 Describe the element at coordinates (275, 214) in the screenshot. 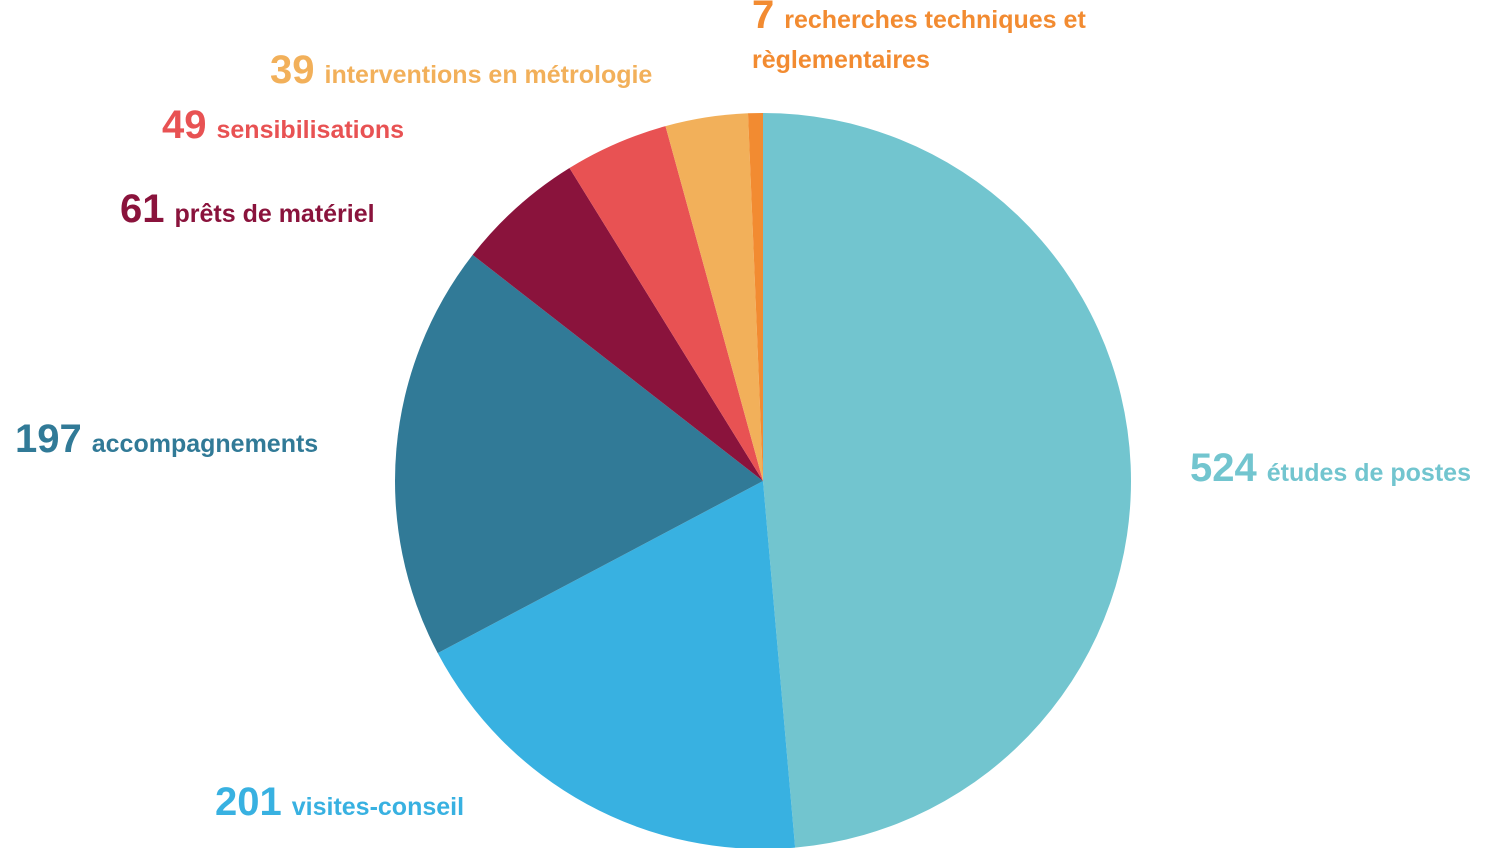

I see `label-name: prêts de matériel` at that location.